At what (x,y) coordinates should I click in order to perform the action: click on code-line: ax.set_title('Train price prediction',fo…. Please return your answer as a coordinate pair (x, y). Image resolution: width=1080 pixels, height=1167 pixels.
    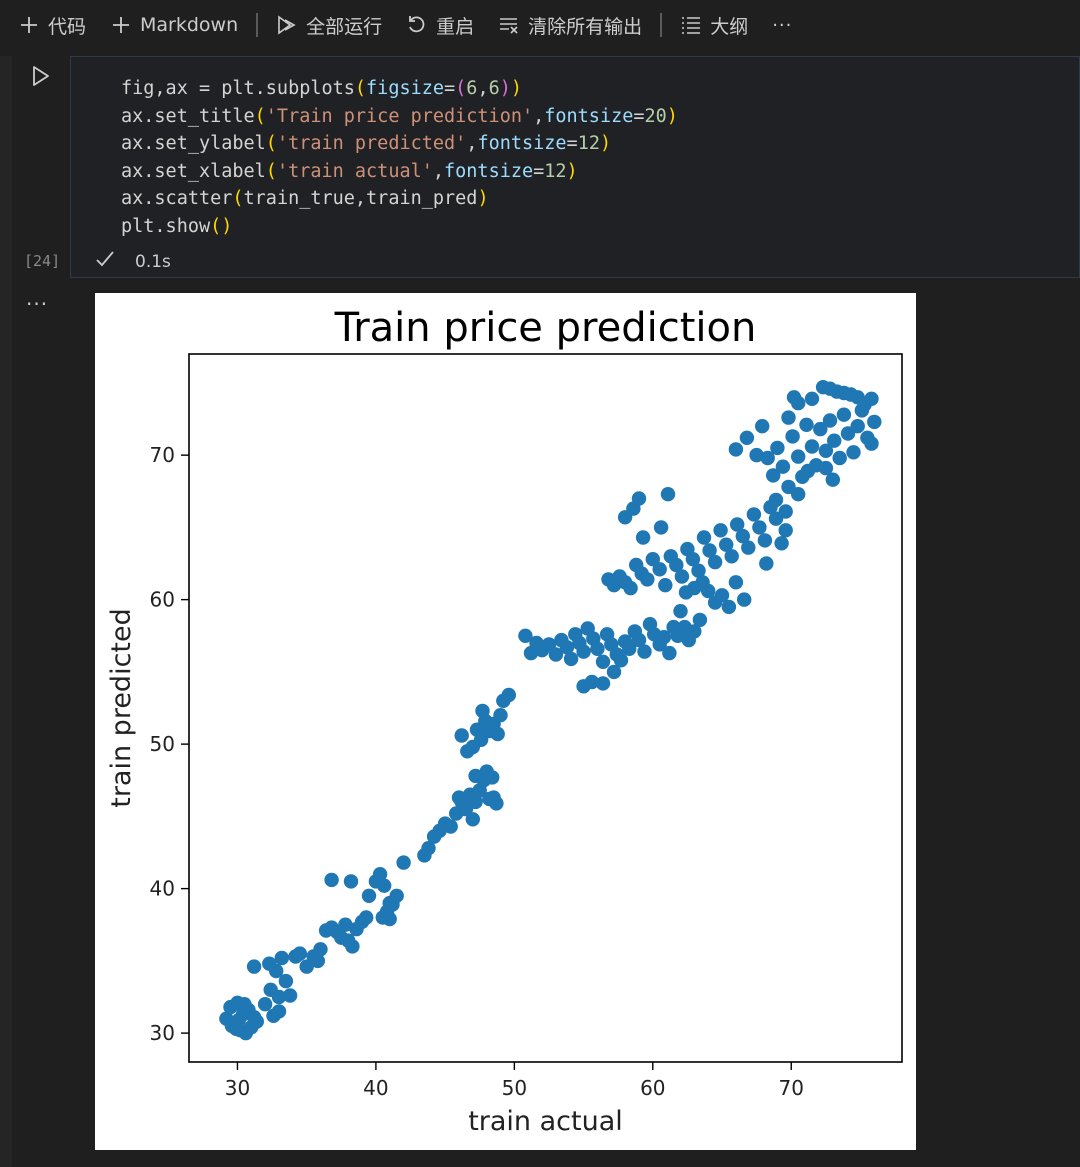
    Looking at the image, I should click on (399, 117).